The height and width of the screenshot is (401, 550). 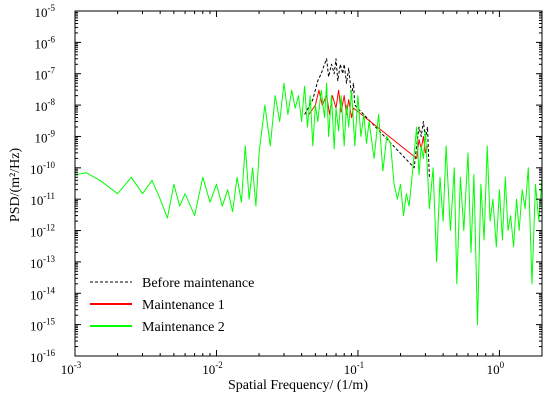 I want to click on x-axis-label: Spatial Frequency/ (1/m), so click(x=298, y=385).